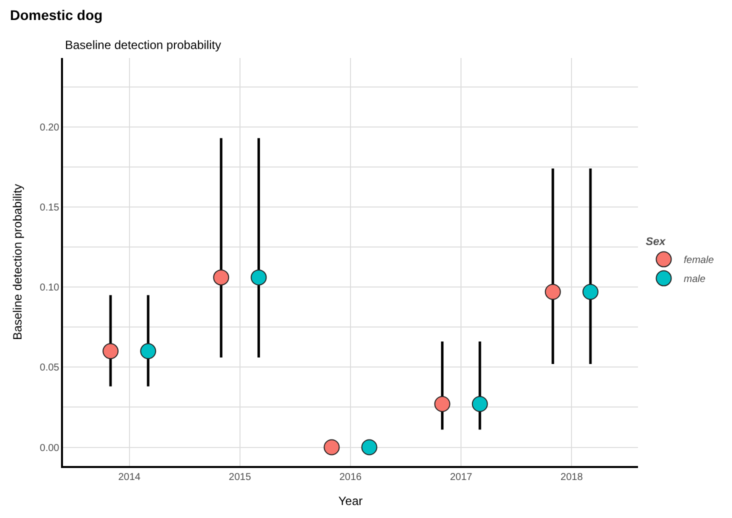 The width and height of the screenshot is (732, 518). I want to click on x-tick-label: 2015, so click(240, 477).